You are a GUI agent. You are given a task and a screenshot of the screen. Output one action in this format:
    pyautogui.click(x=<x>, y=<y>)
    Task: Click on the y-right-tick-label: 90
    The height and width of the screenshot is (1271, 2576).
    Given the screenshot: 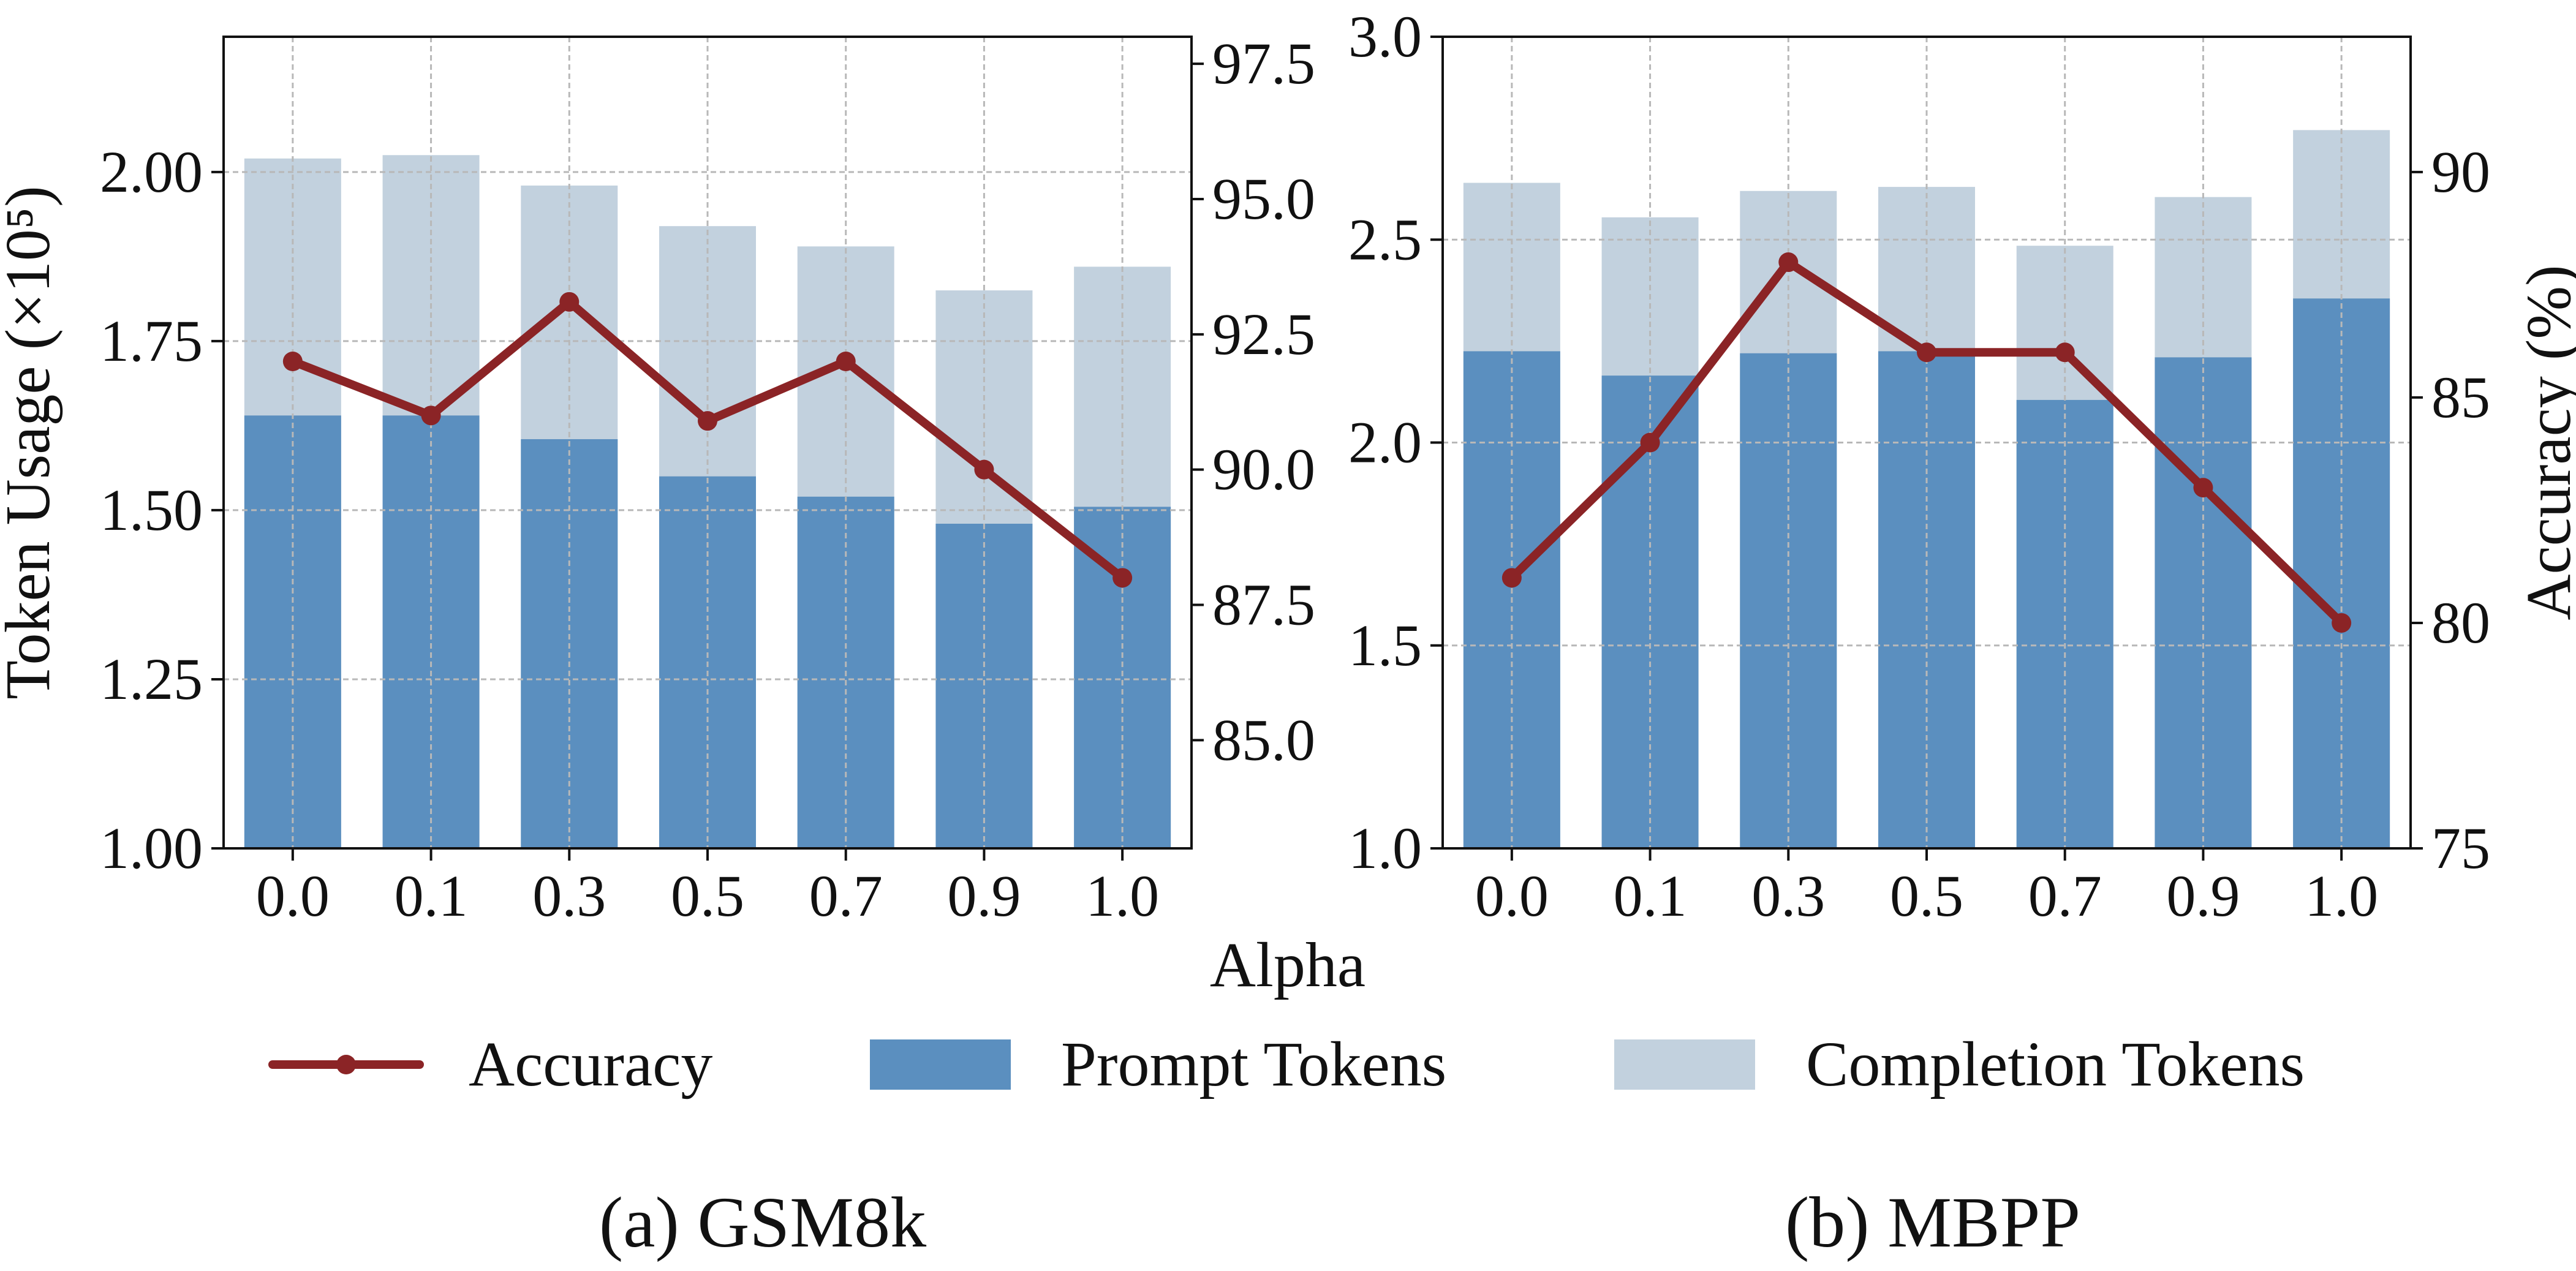 What is the action you would take?
    pyautogui.click(x=2460, y=172)
    